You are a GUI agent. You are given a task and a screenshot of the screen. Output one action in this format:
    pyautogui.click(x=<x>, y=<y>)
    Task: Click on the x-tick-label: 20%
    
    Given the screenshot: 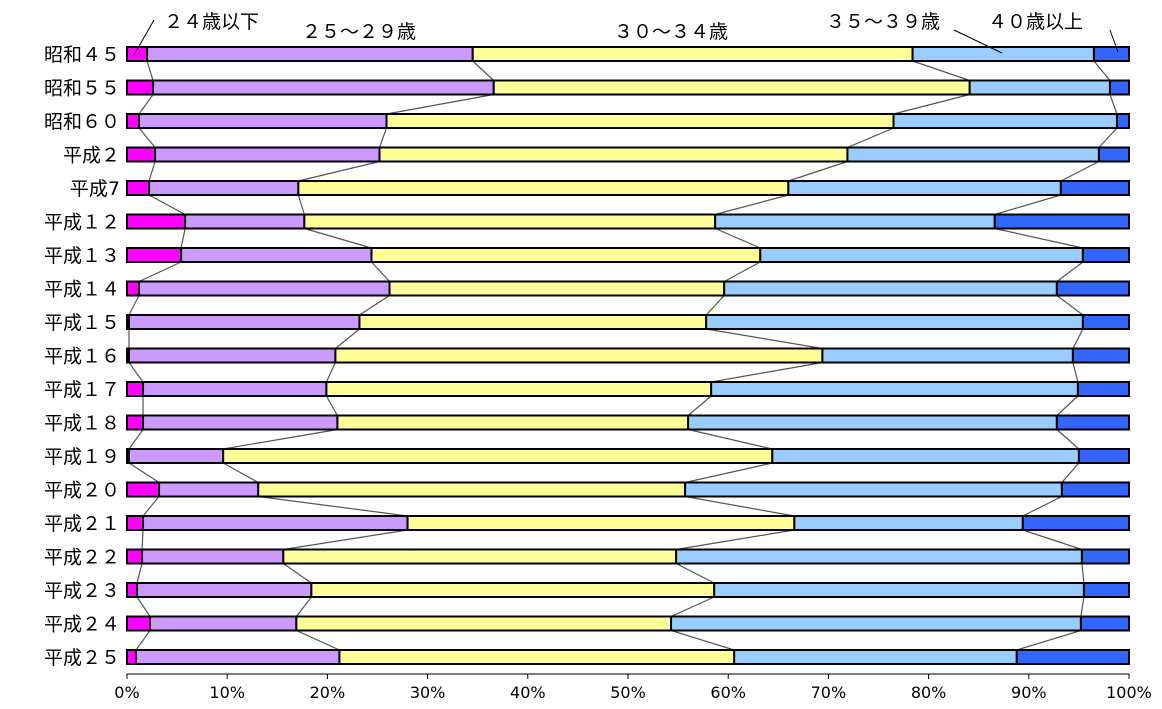 What is the action you would take?
    pyautogui.click(x=328, y=692)
    